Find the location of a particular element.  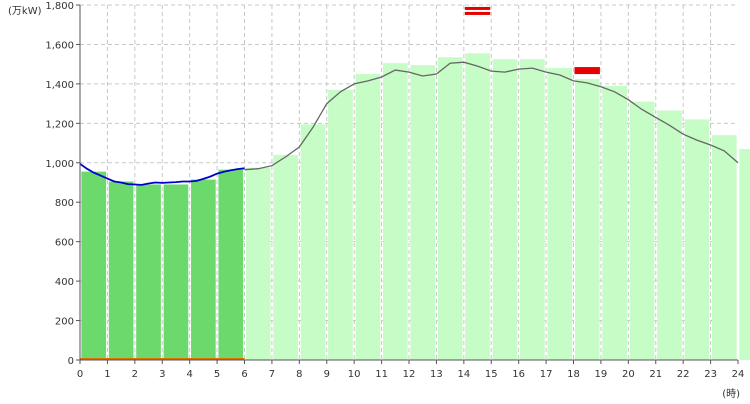

x-tick-label: 0 is located at coordinates (80, 374).